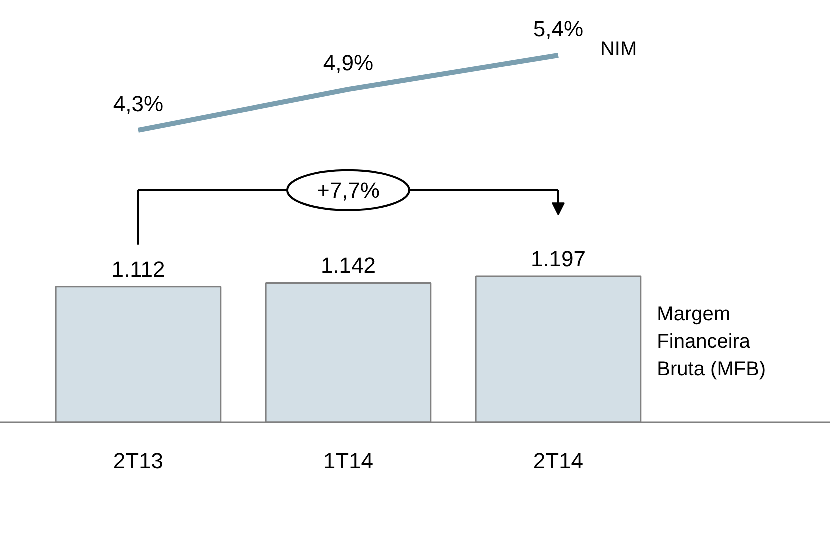 The image size is (830, 544). What do you see at coordinates (558, 461) in the screenshot?
I see `x-tick-label: 2T14` at bounding box center [558, 461].